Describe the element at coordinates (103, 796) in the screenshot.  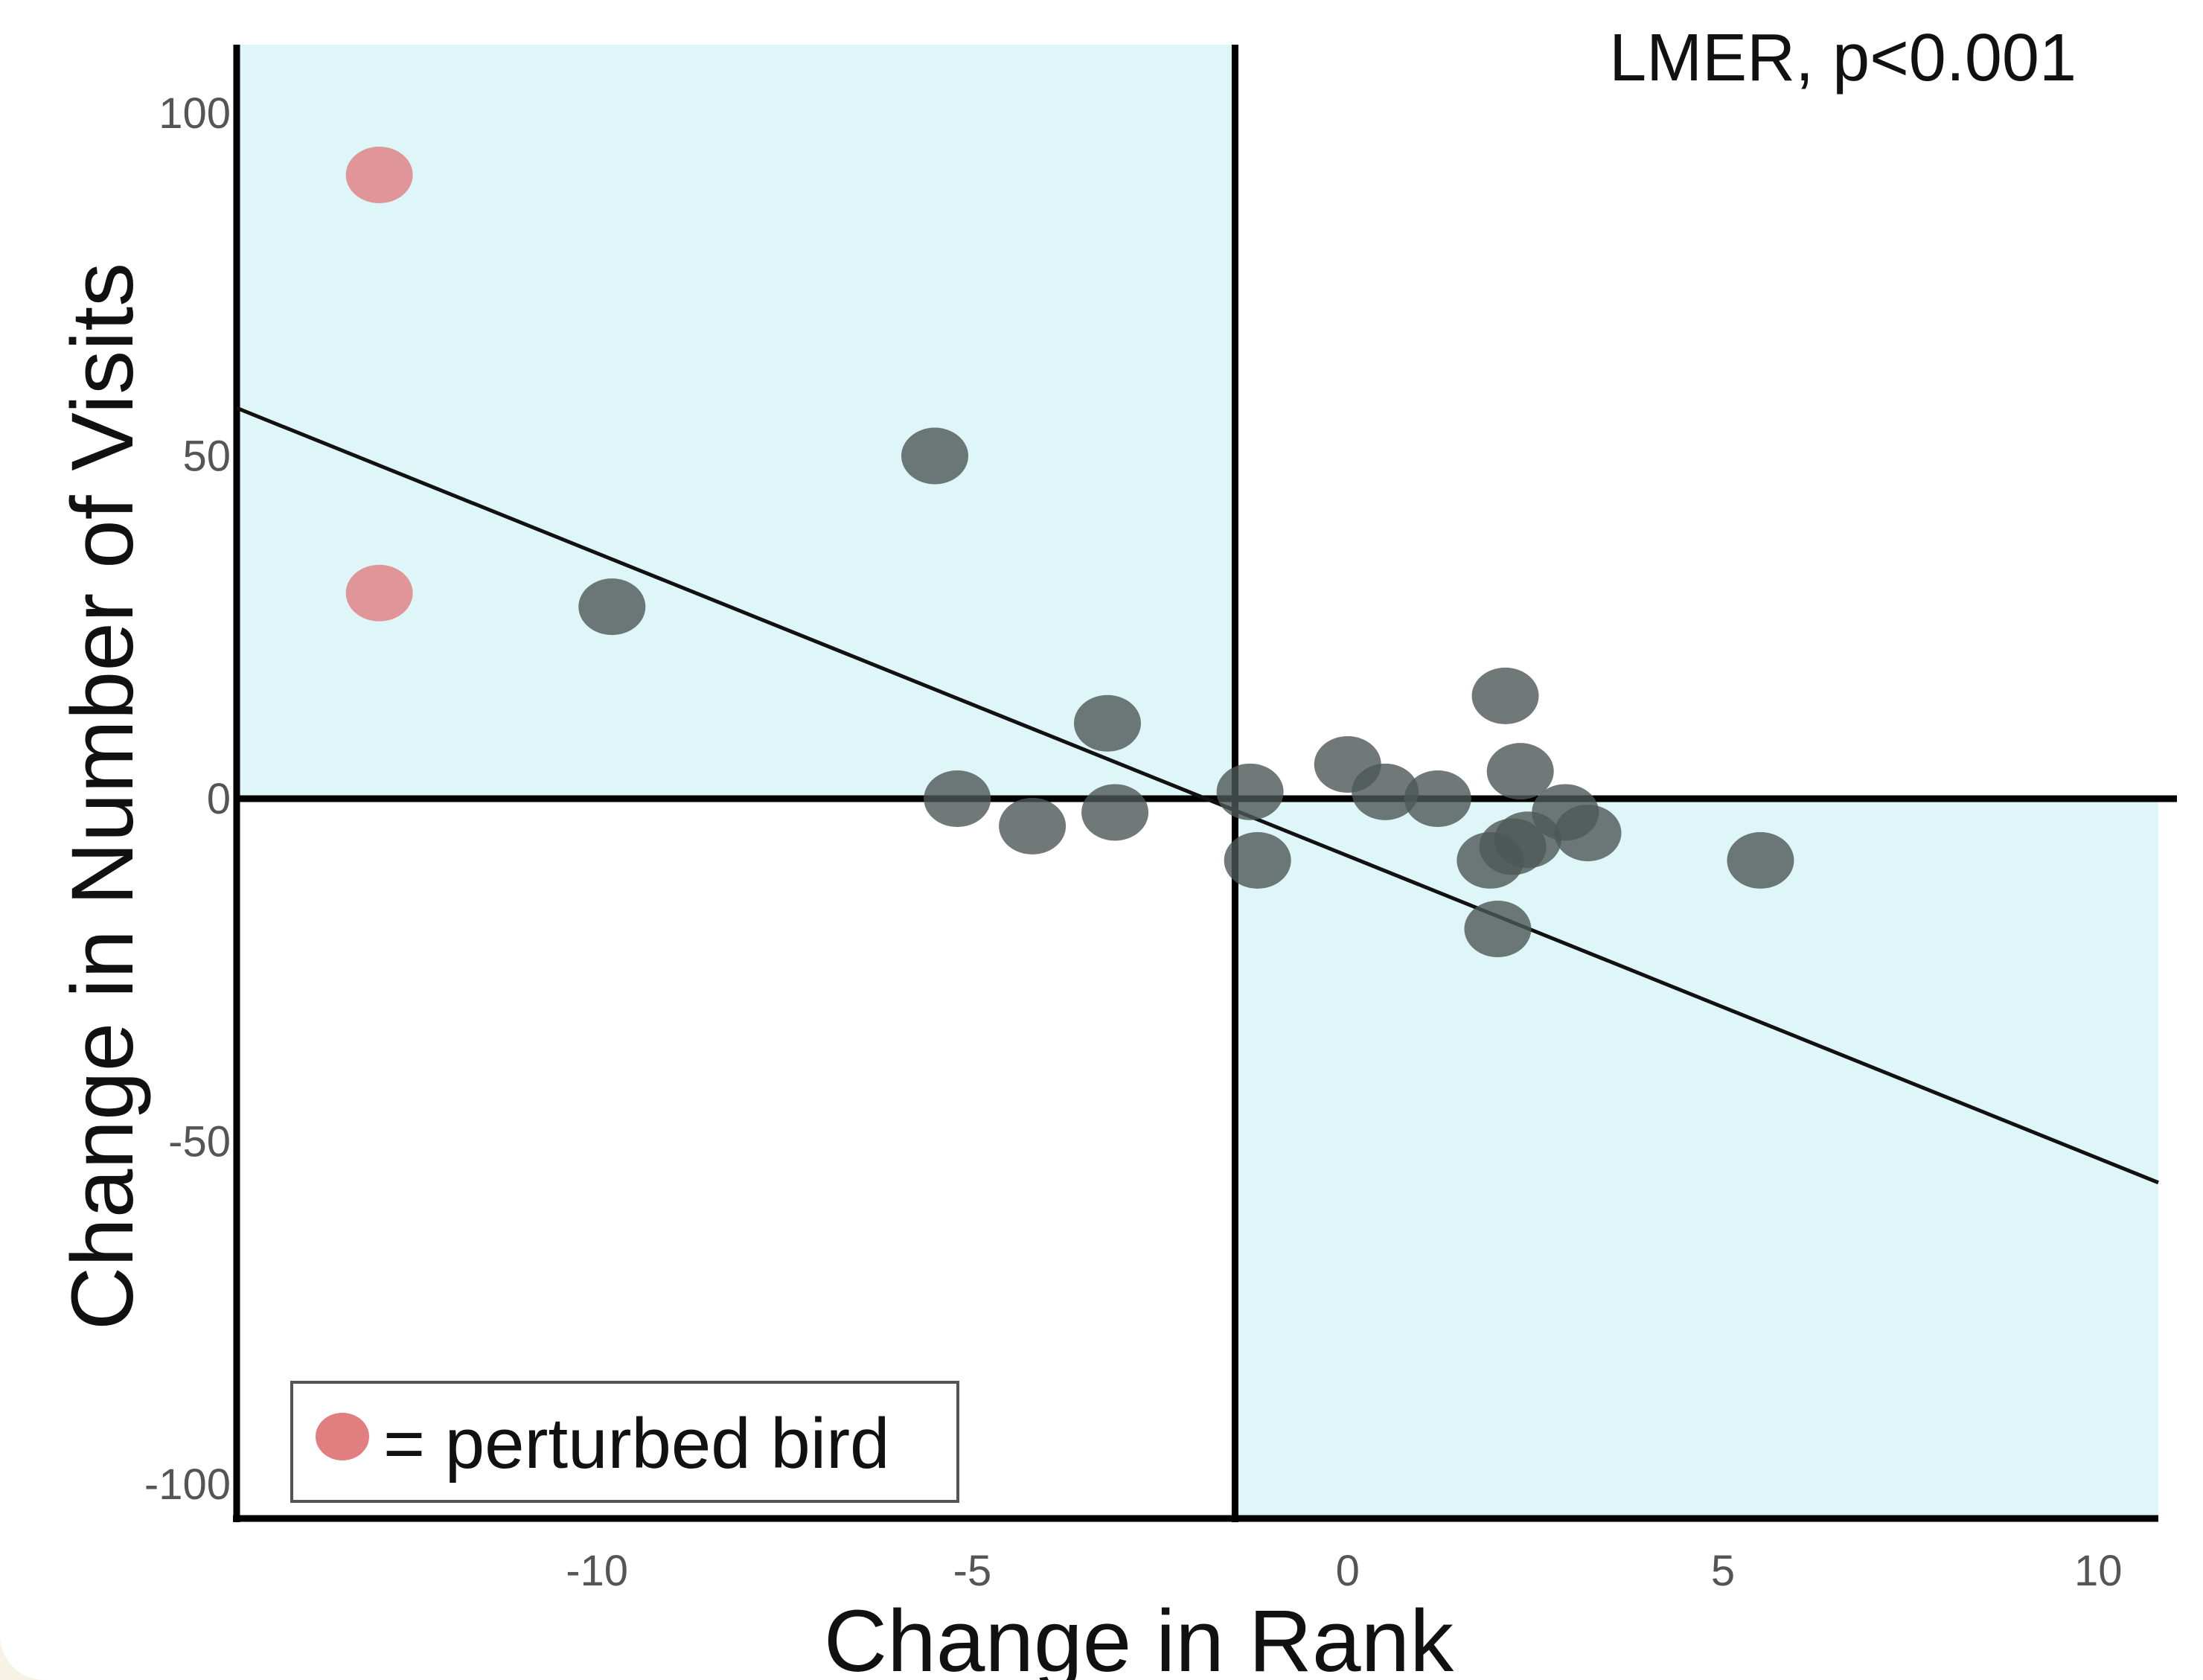
I see `y-axis-label: Change in Number of Visits` at that location.